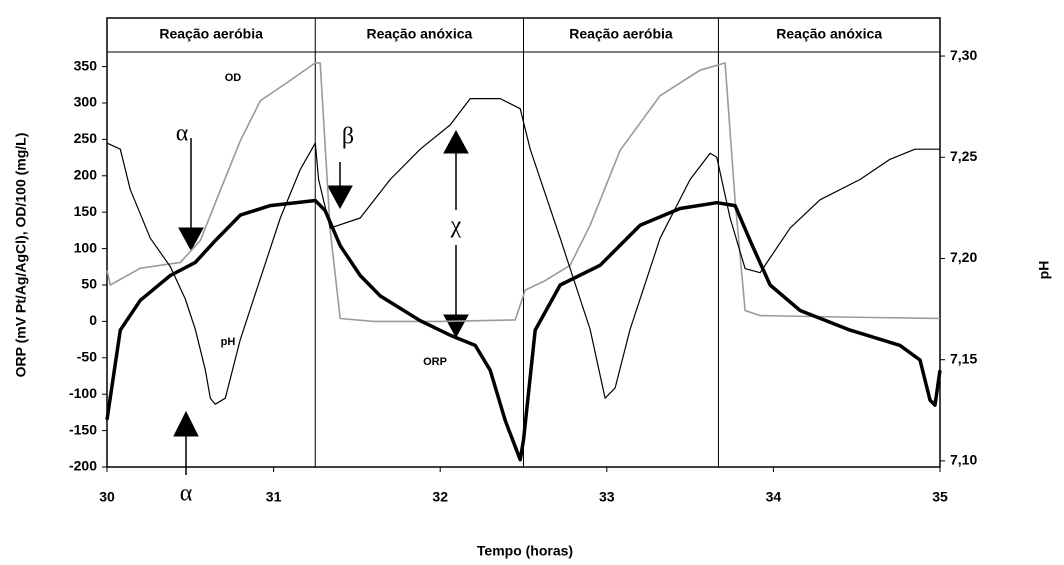  What do you see at coordinates (525, 551) in the screenshot?
I see `x-axis-label: Tempo (horas)` at bounding box center [525, 551].